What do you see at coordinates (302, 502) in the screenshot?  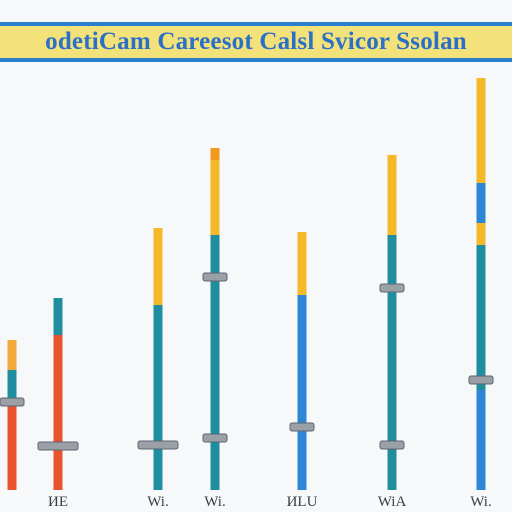 I see `x-tick-label-5: ИLU` at bounding box center [302, 502].